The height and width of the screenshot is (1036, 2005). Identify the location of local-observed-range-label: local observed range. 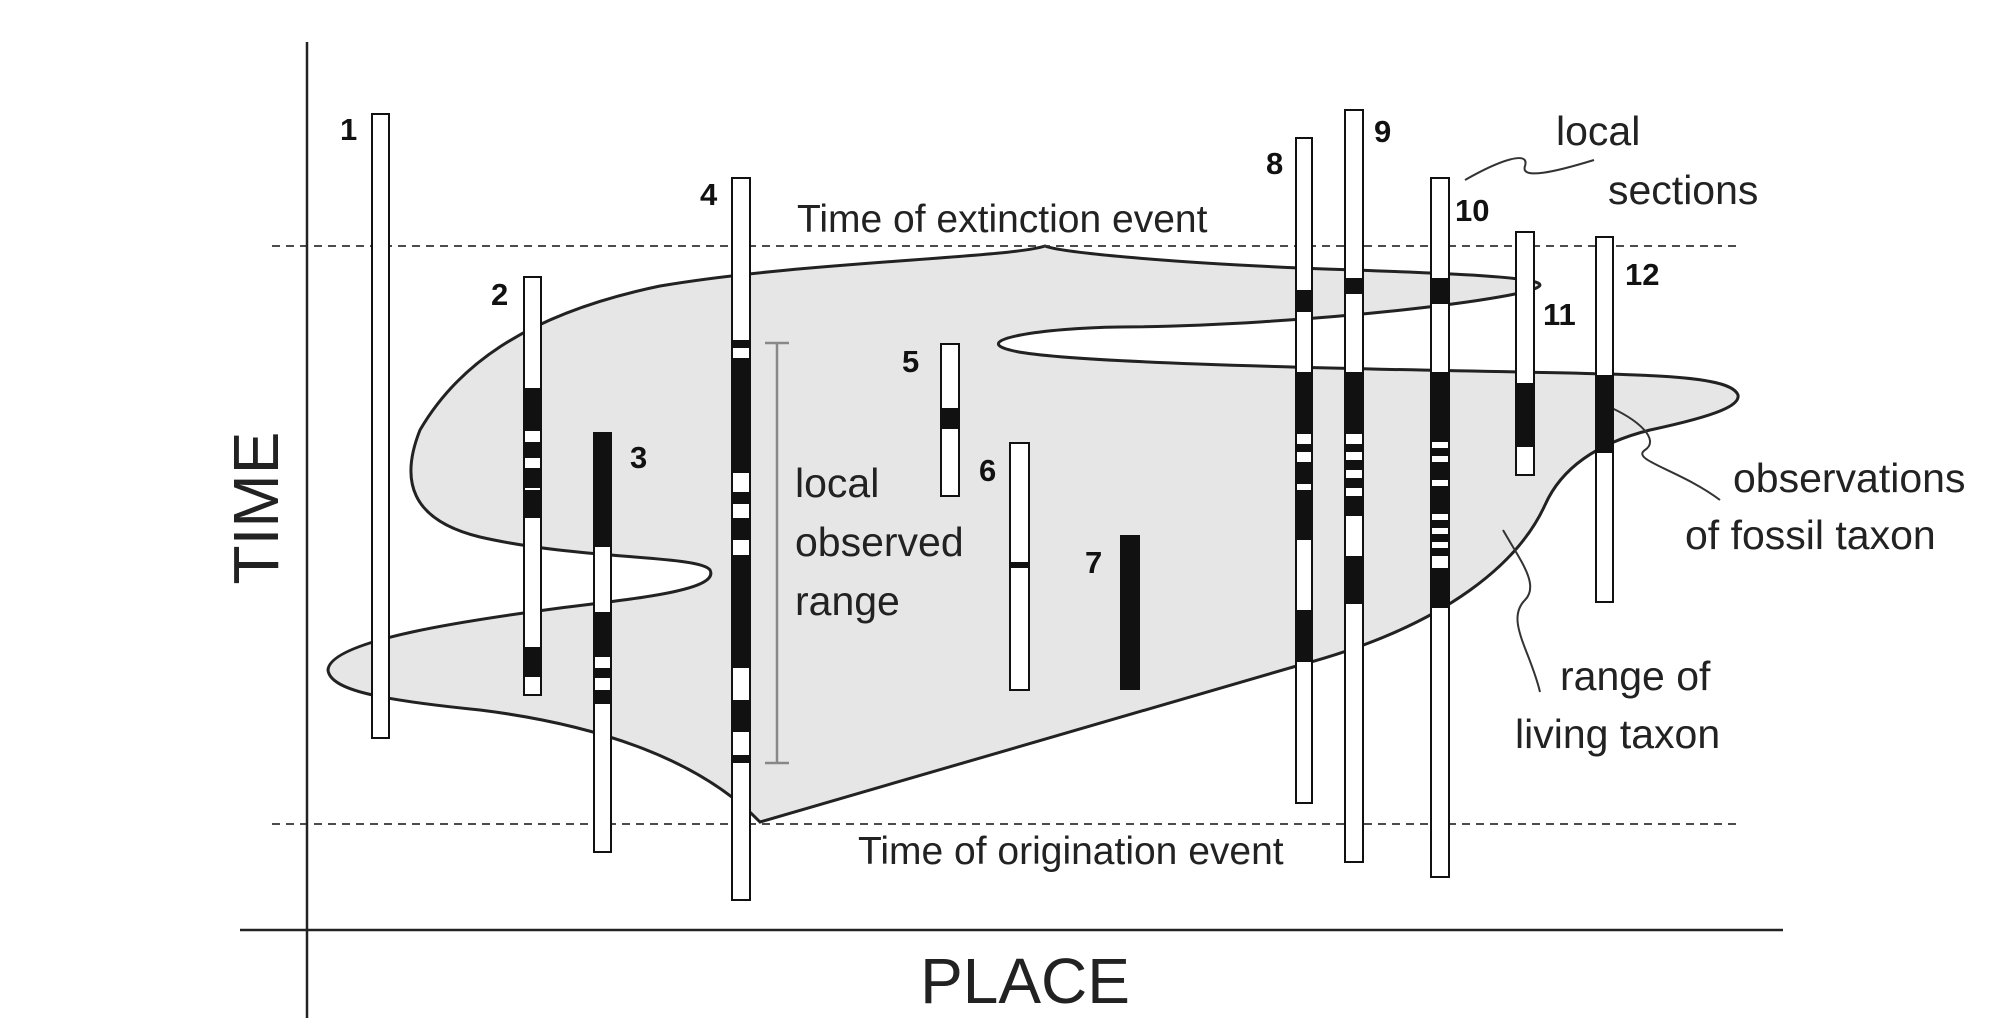
(885, 542).